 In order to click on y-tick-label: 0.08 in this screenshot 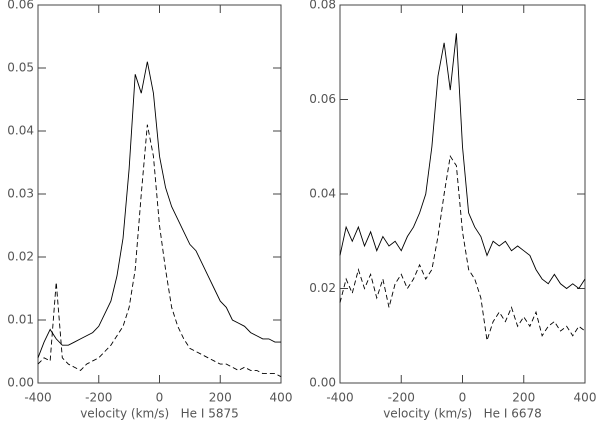, I will do `click(322, 6)`.